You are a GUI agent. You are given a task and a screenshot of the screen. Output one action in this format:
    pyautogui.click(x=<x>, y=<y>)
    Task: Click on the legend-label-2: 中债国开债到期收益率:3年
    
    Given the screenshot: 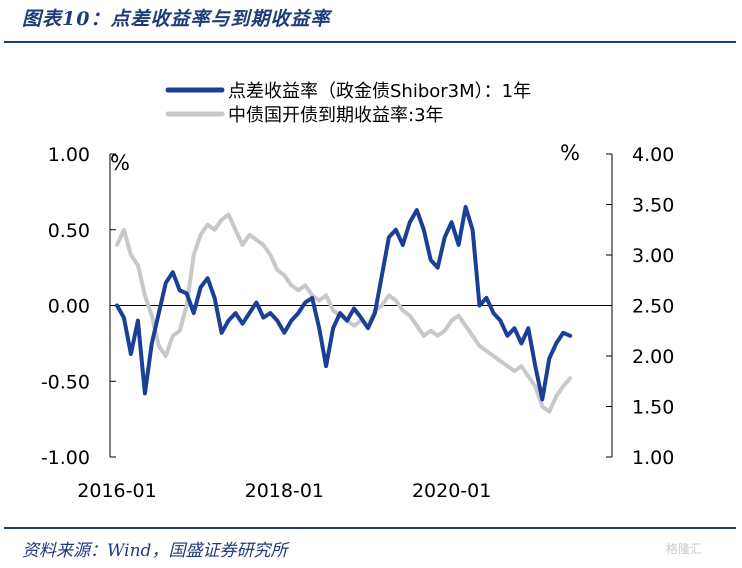 What is the action you would take?
    pyautogui.click(x=336, y=115)
    